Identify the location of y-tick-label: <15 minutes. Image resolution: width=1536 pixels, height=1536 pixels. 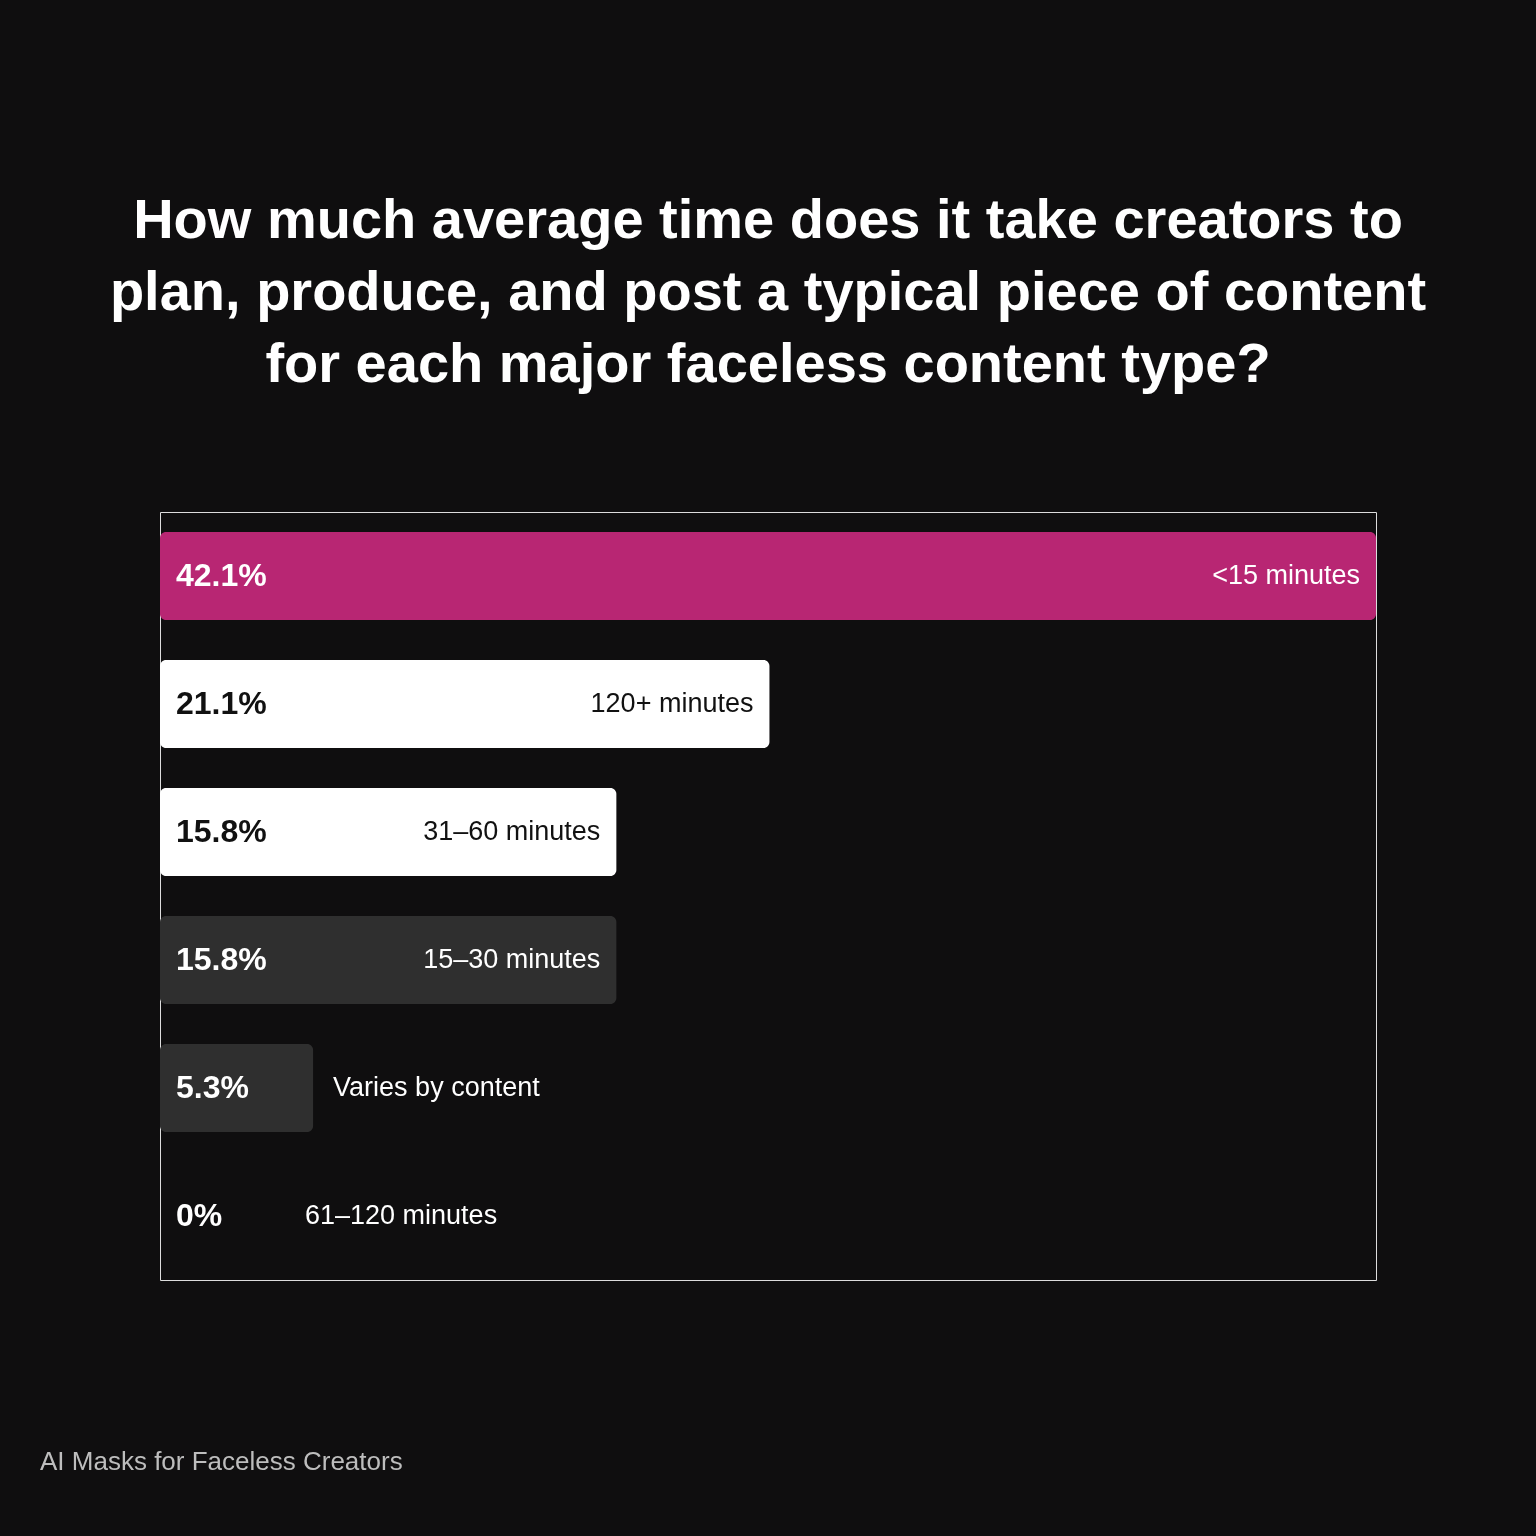
(1286, 575).